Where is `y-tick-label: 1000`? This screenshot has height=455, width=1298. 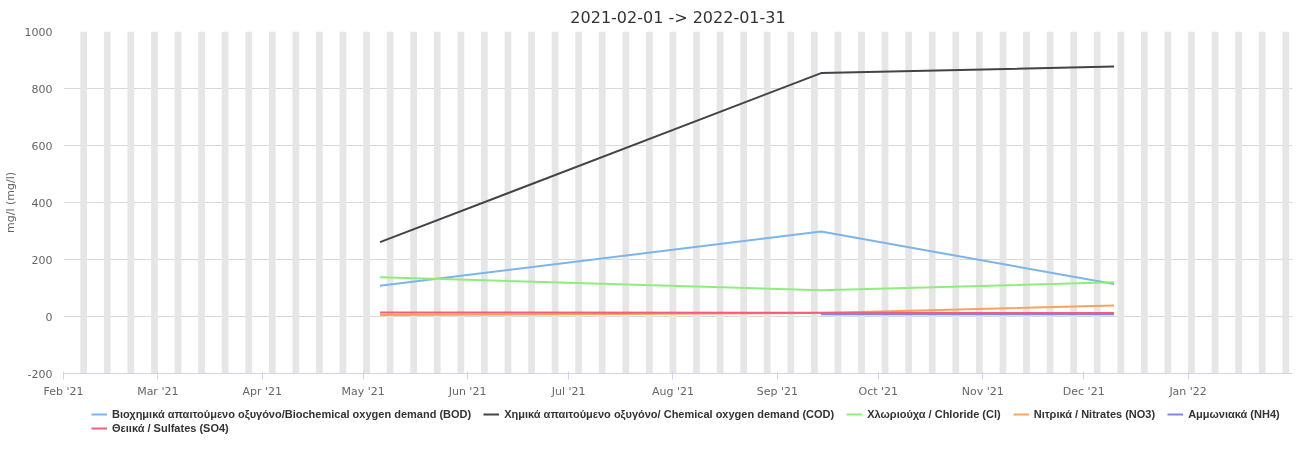
y-tick-label: 1000 is located at coordinates (38, 32).